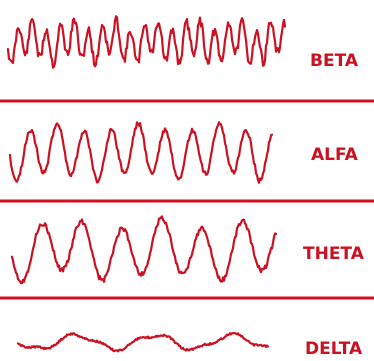 Image resolution: width=374 pixels, height=361 pixels. Describe the element at coordinates (141, 152) in the screenshot. I see `alfa-wave-trace` at that location.